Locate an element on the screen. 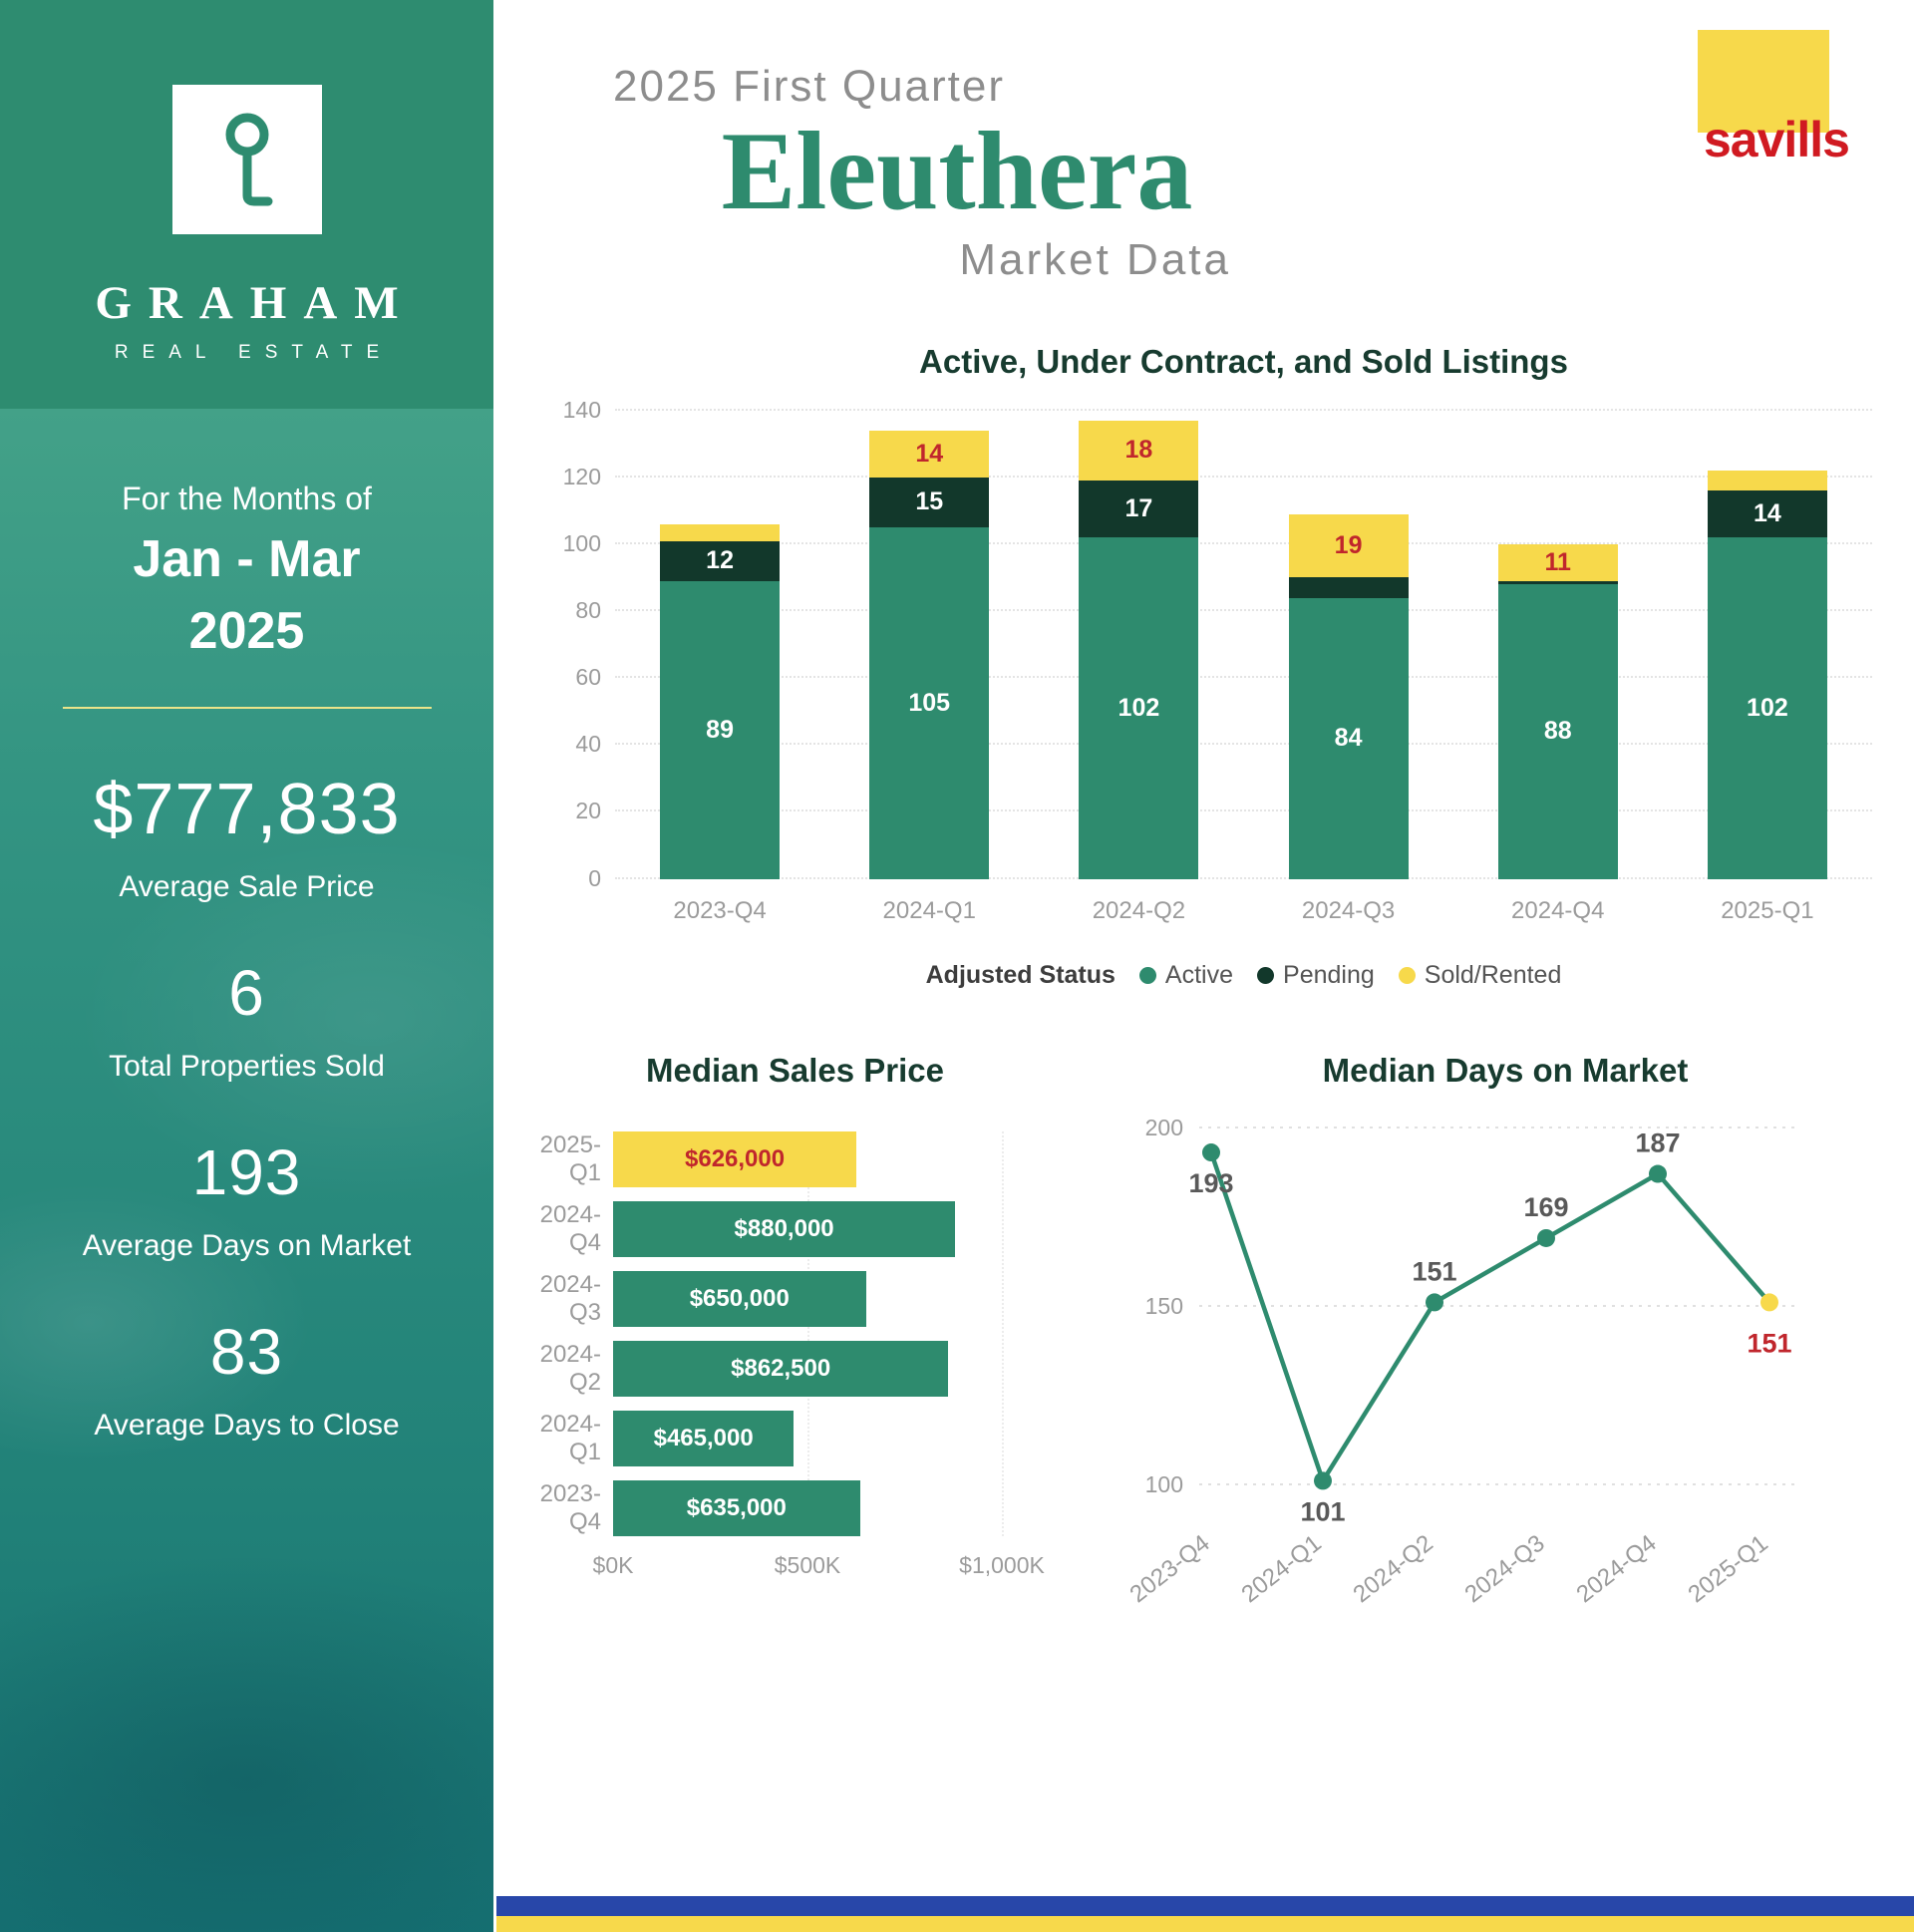 The width and height of the screenshot is (1914, 1932). stacked-bar: 14 15 105 is located at coordinates (929, 654).